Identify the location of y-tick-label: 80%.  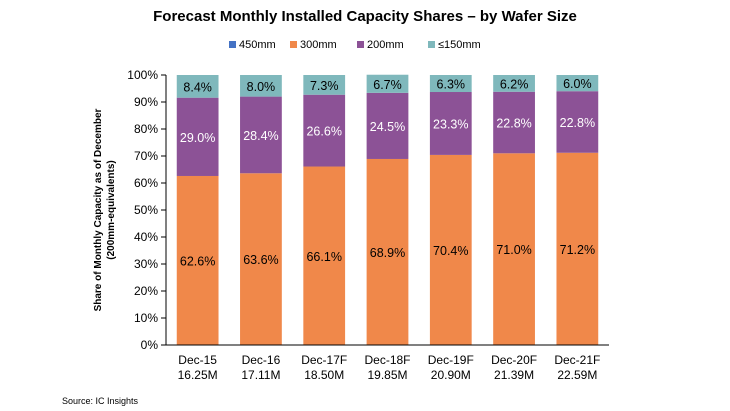
(146, 129).